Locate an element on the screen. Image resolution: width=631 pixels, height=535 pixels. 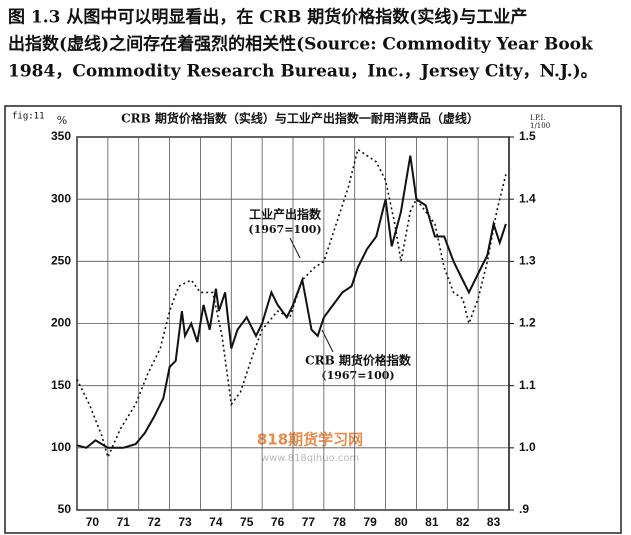
y-tick-label: 200 is located at coordinates (61, 323).